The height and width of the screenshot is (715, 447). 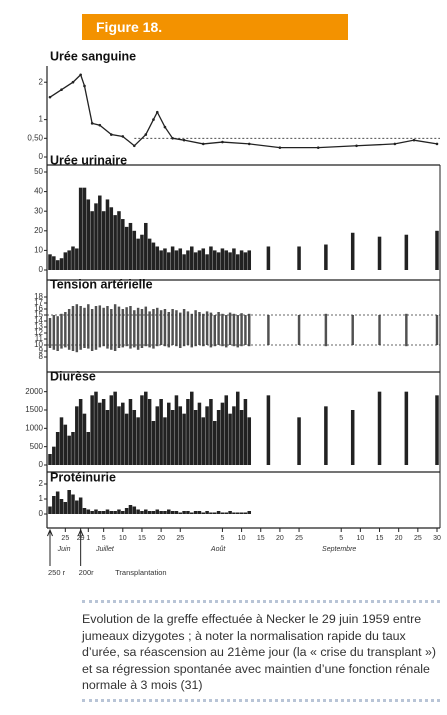 What do you see at coordinates (38, 332) in the screenshot?
I see `y-tick-label: 12` at bounding box center [38, 332].